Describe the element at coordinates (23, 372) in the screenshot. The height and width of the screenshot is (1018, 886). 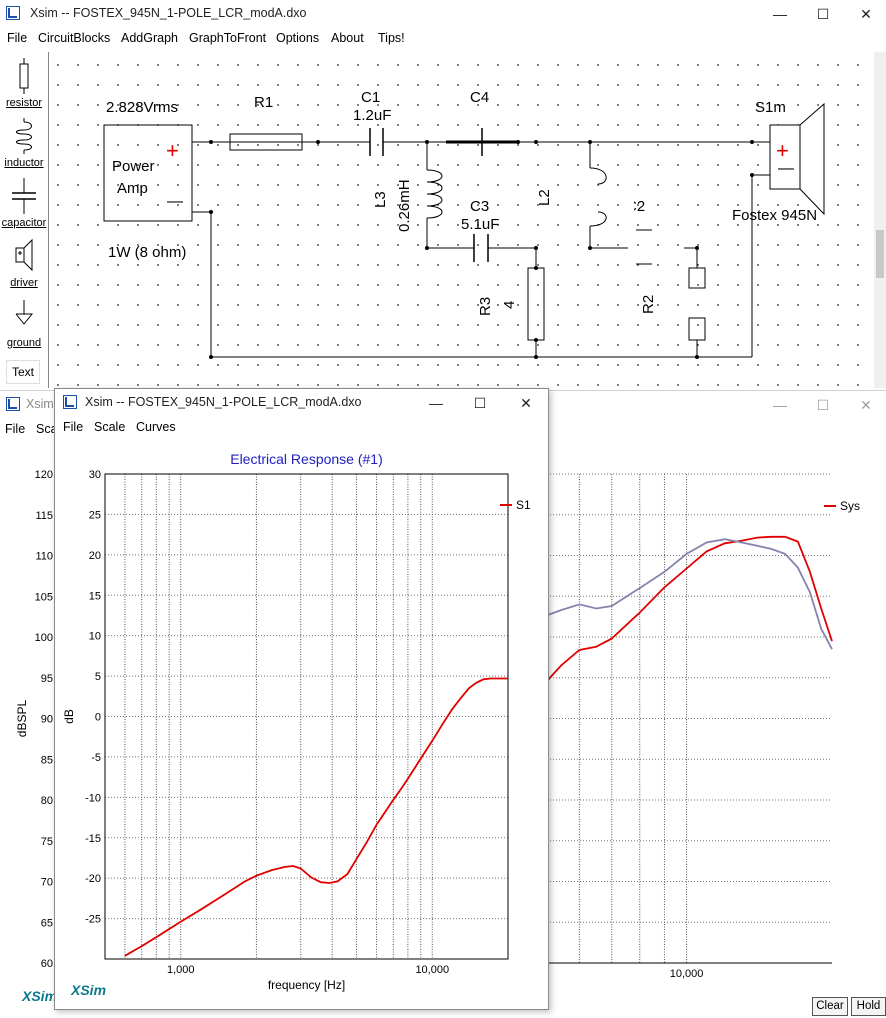
I see `toolbar-text-tool: Text` at that location.